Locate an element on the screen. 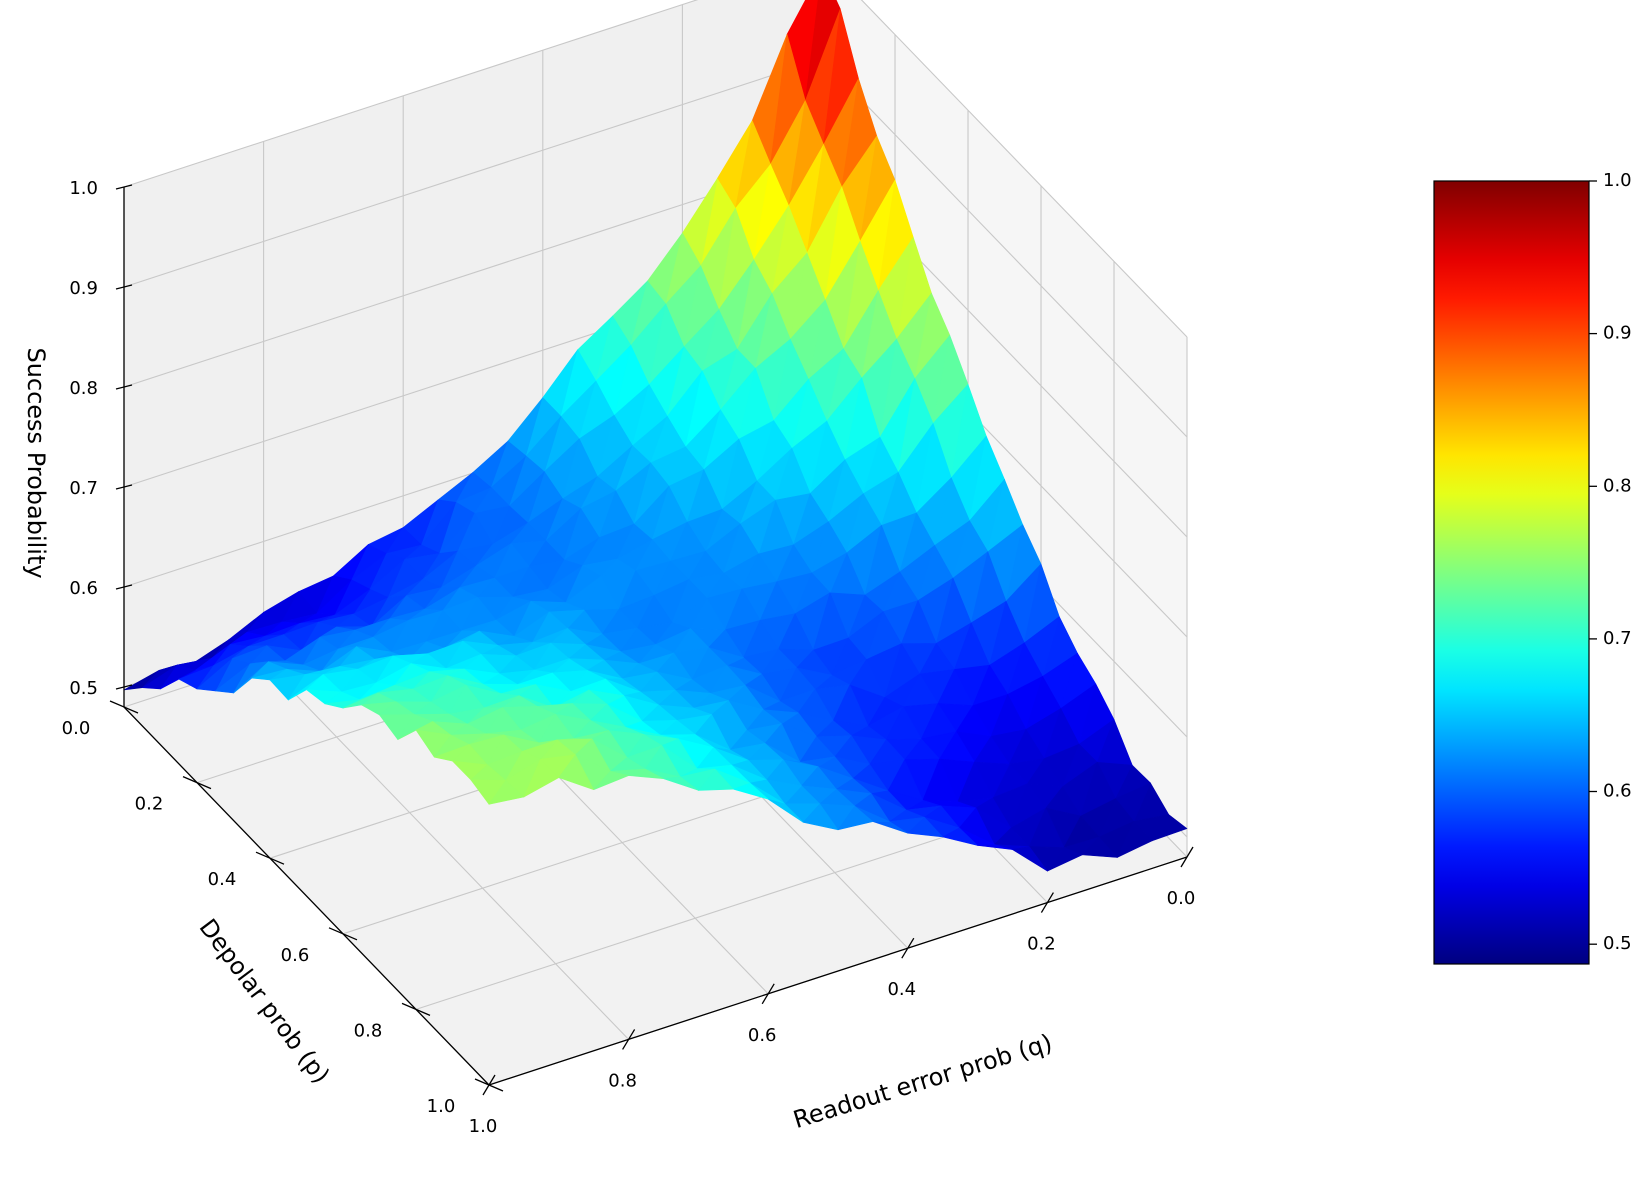 The image size is (1652, 1187). z-tick-label: 0.6 is located at coordinates (83, 588).